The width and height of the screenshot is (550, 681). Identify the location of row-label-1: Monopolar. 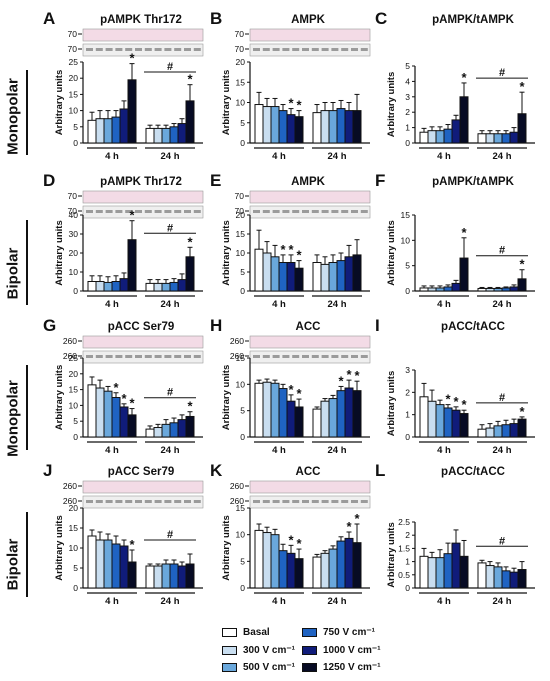
(13, 116).